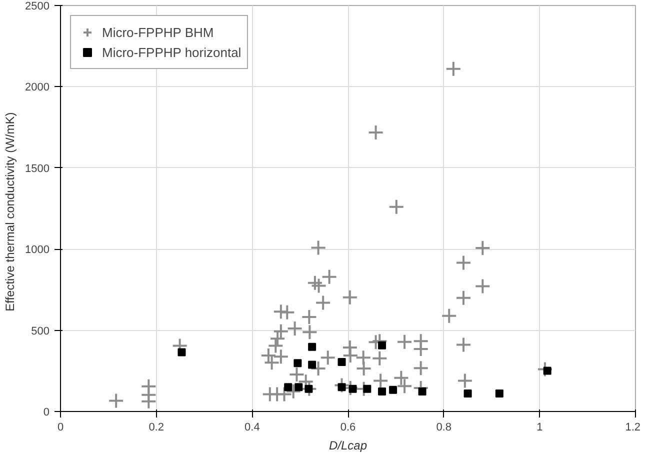 The width and height of the screenshot is (646, 459). I want to click on y-tick-label: 2000, so click(37, 88).